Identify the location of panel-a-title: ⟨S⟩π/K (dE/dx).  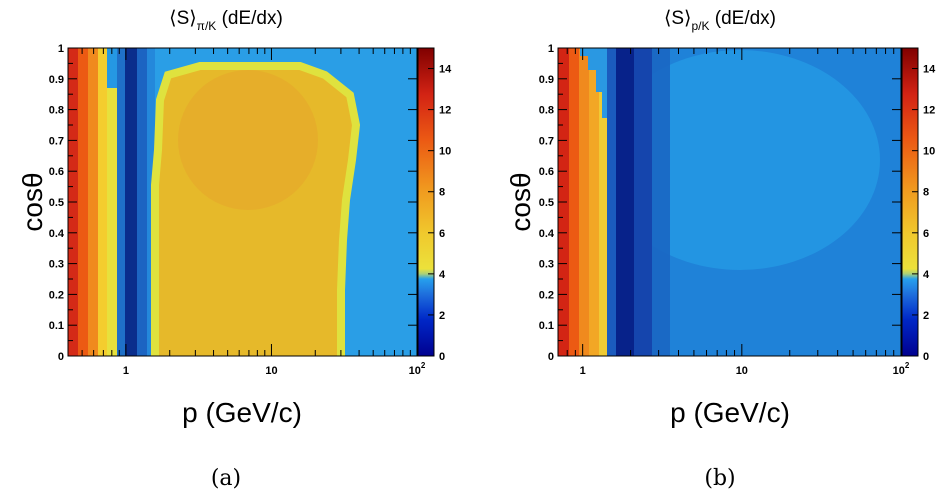
(226, 20).